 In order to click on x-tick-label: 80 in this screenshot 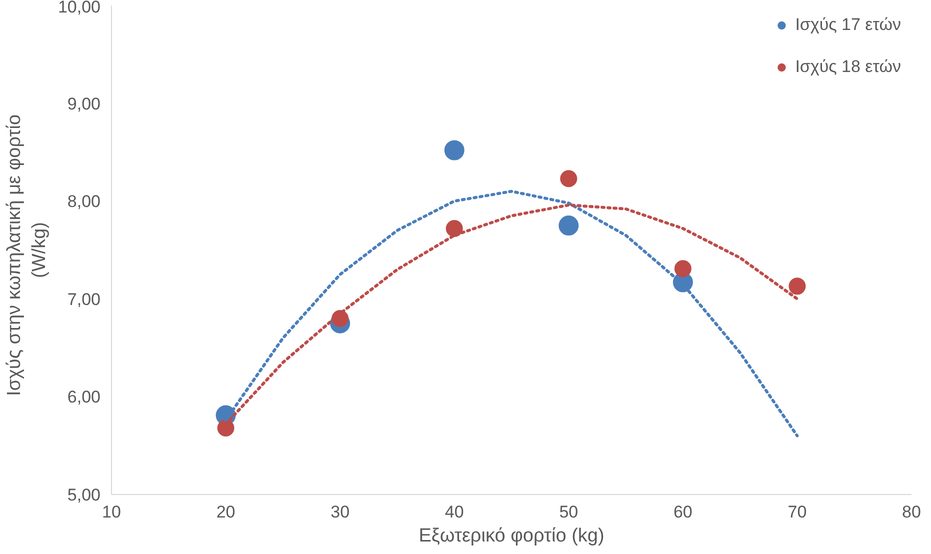, I will do `click(911, 512)`.